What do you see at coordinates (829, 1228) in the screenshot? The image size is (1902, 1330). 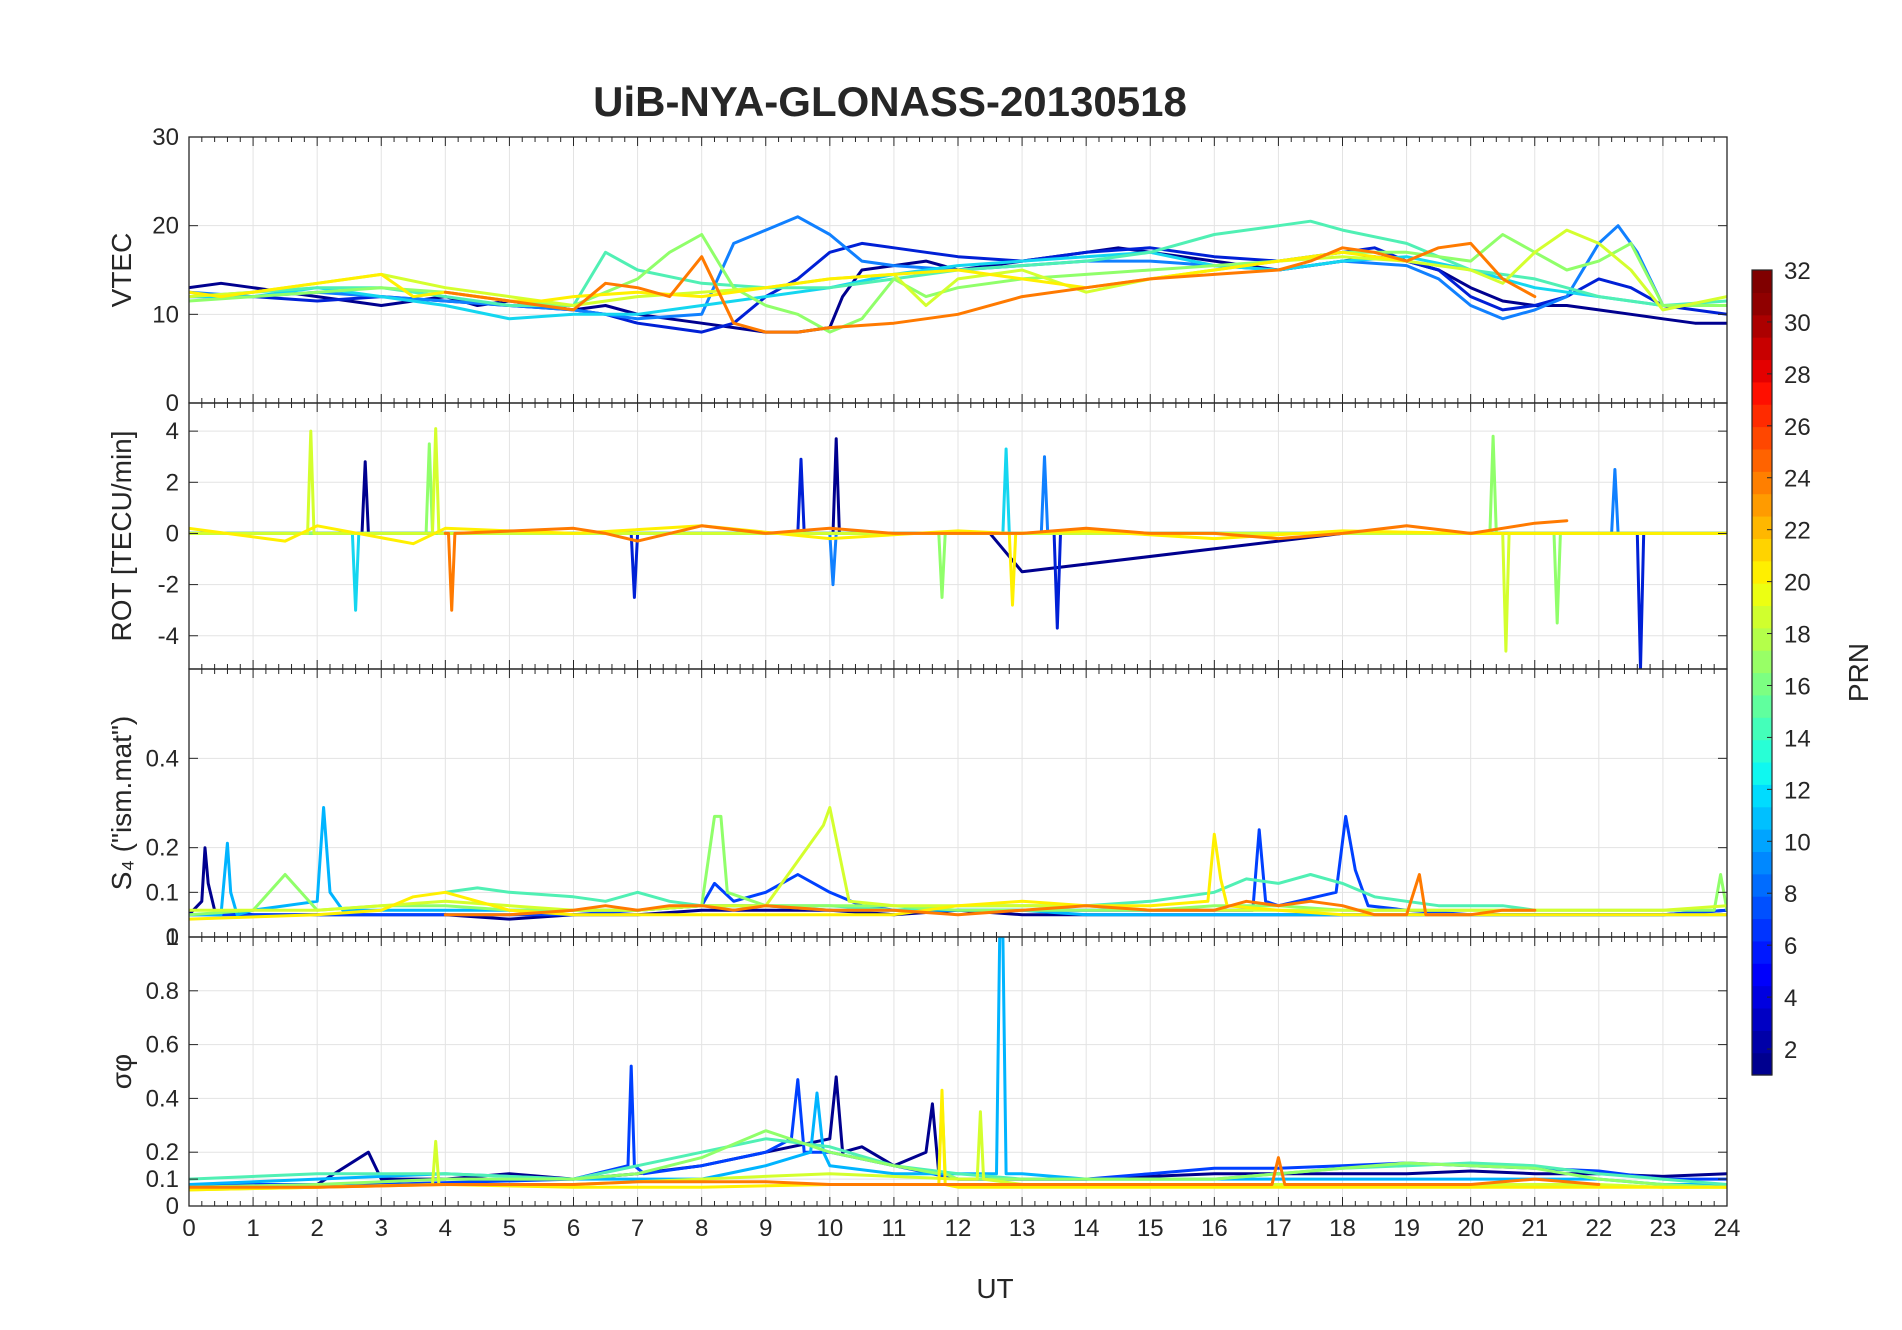 I see `x-tick-label: 10` at bounding box center [829, 1228].